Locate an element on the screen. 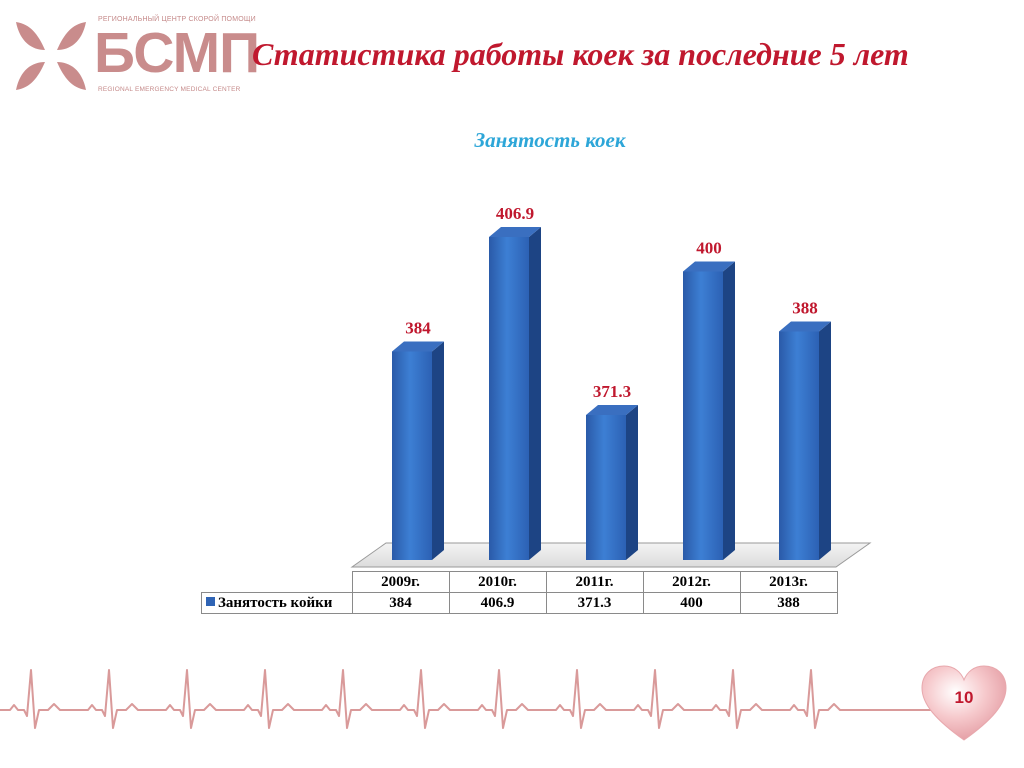  data-table-category: 2013г. is located at coordinates (788, 582).